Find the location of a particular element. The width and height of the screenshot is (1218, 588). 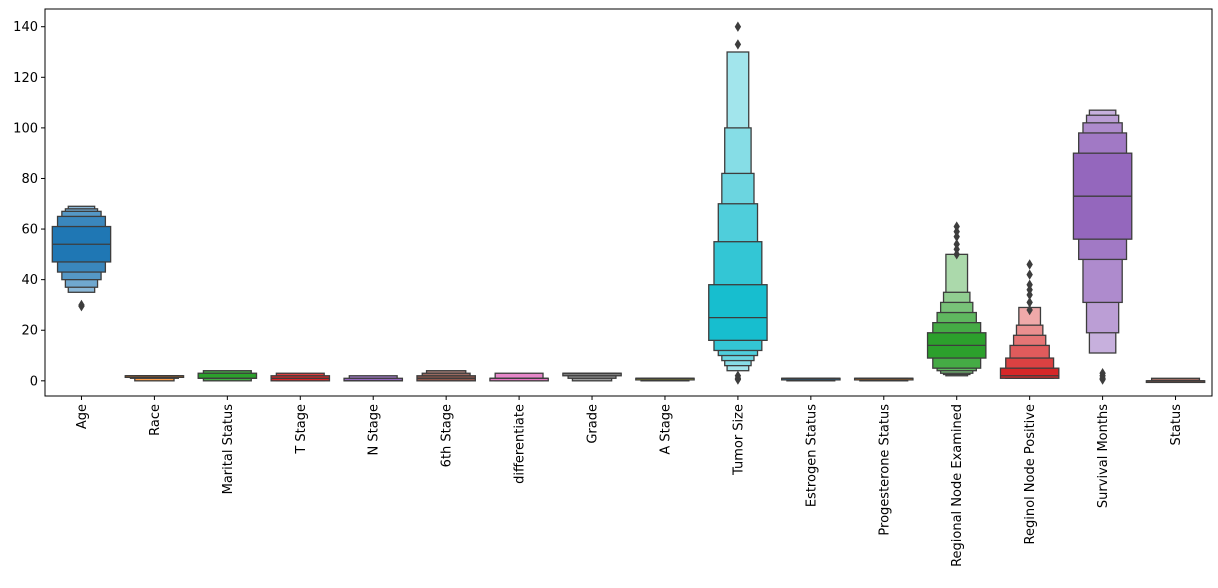

x-tick-label: differentiate is located at coordinates (520, 444).